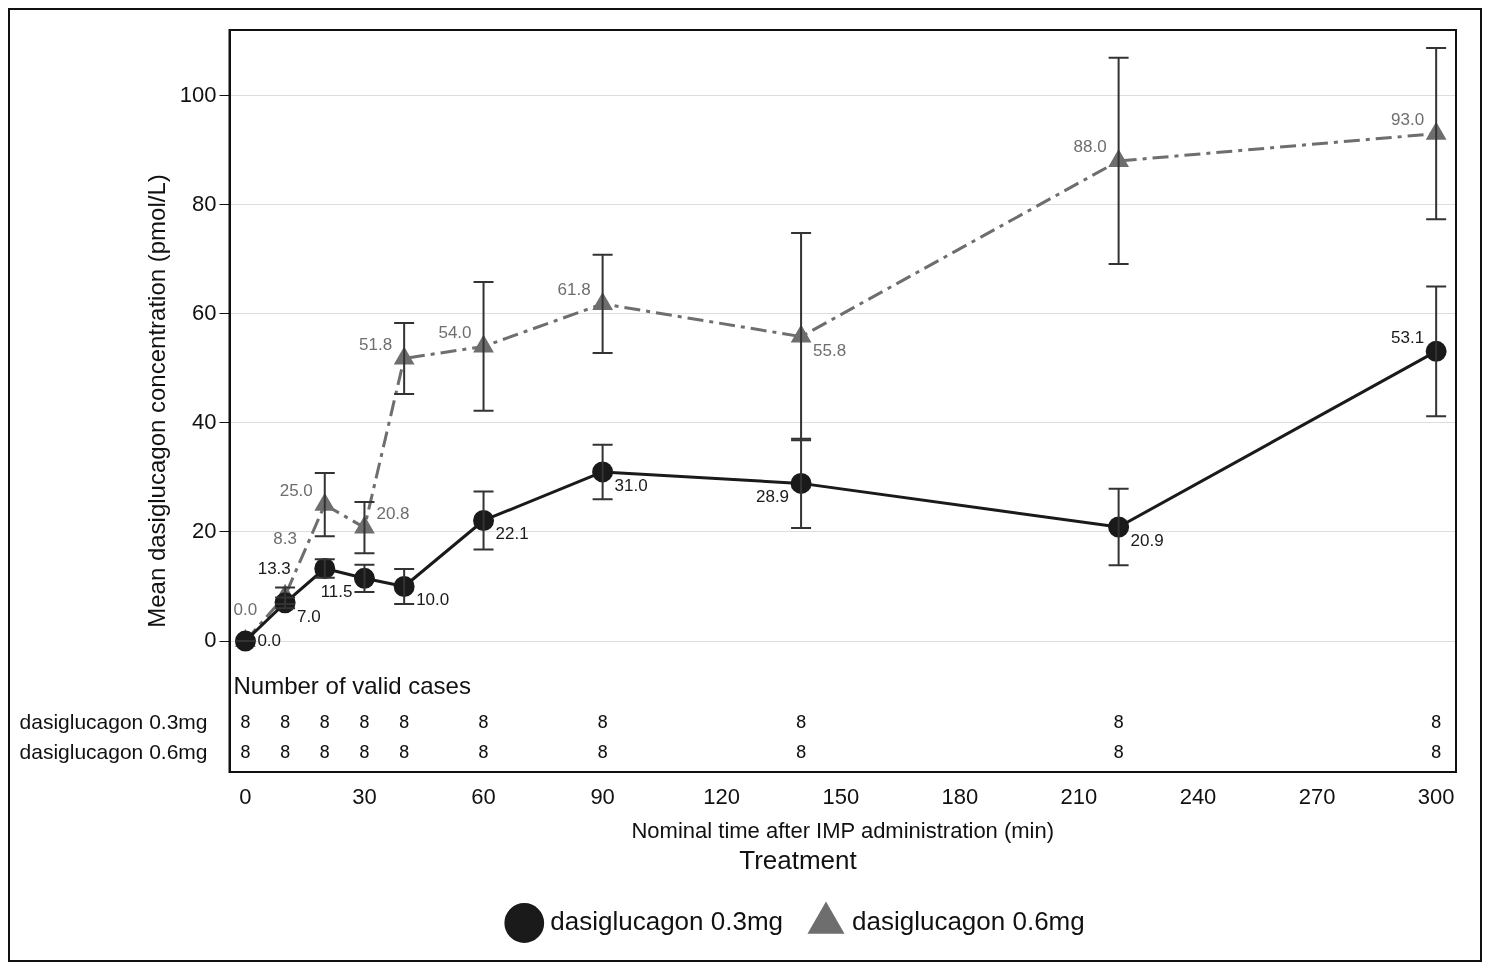 This screenshot has width=1502, height=980. I want to click on text: dasiglucagon 0.3mg, so click(113, 721).